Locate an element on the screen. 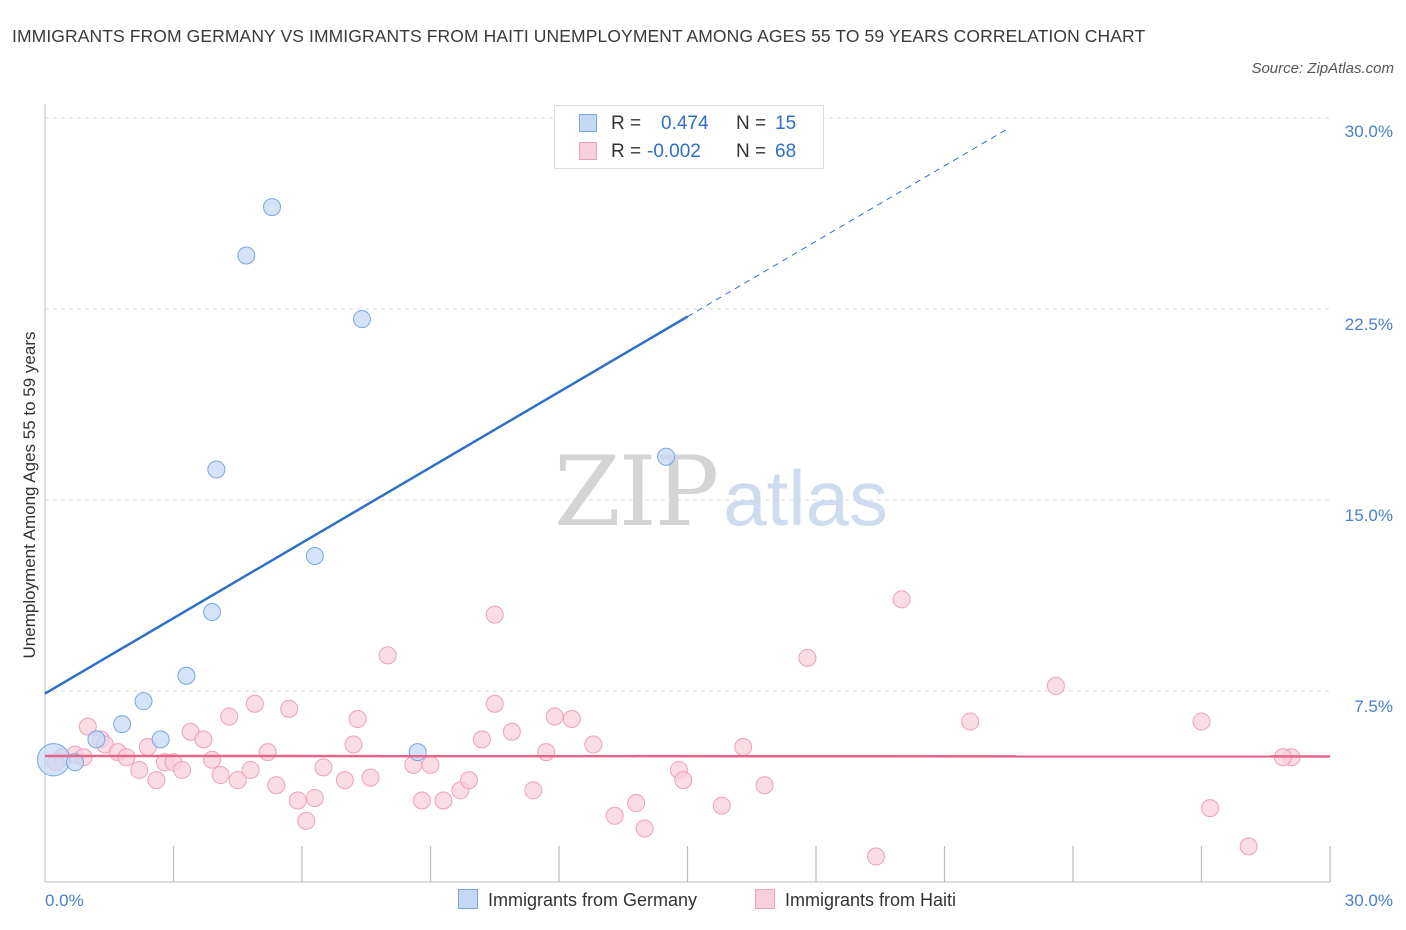  bottom-legend-haiti: Immigrants from Haiti is located at coordinates (855, 900).